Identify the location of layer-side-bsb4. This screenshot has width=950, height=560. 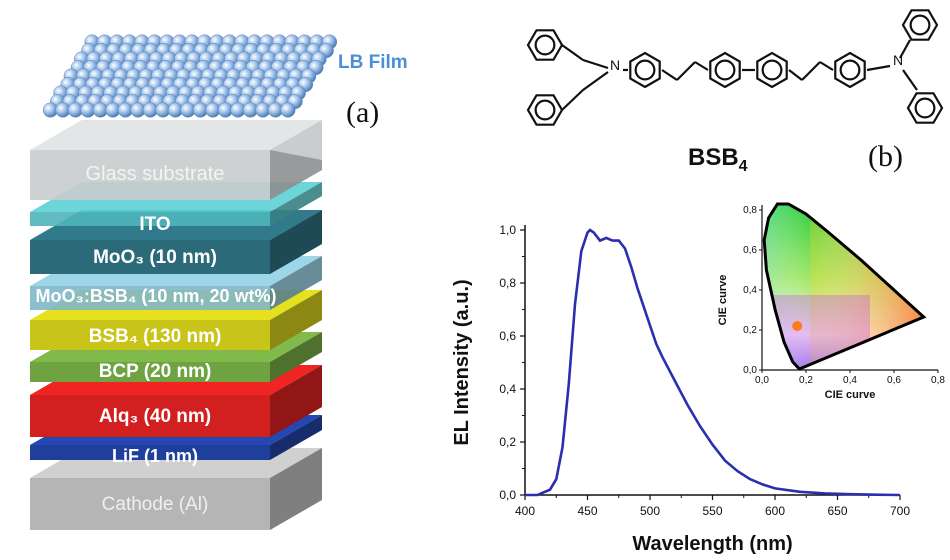
(296, 320).